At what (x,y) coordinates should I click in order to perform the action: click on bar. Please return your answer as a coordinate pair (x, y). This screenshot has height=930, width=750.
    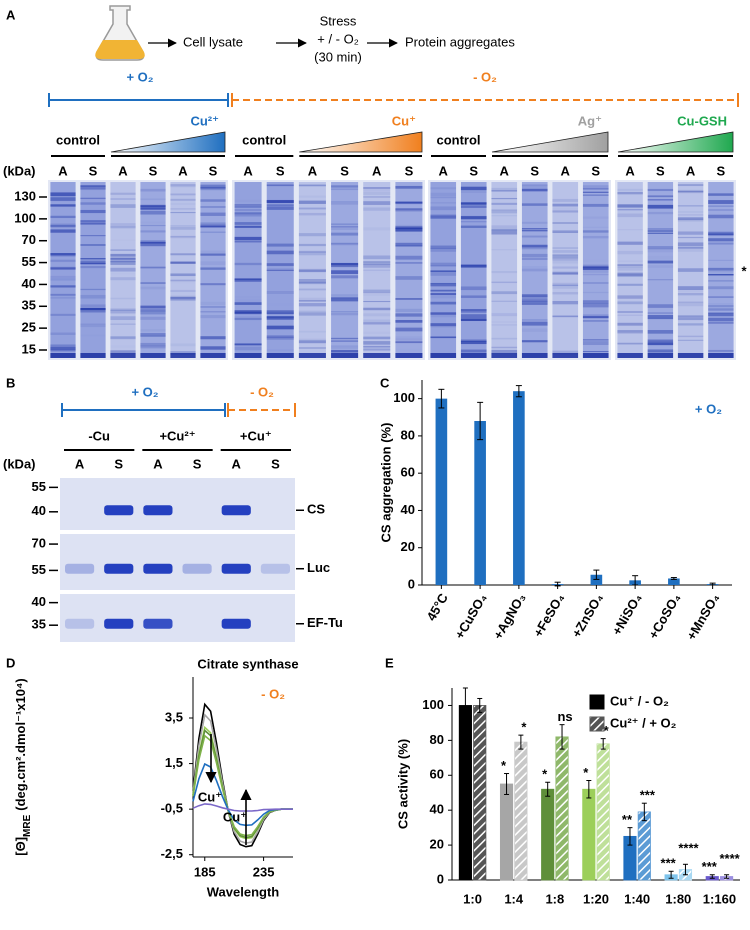
    Looking at the image, I should click on (548, 834).